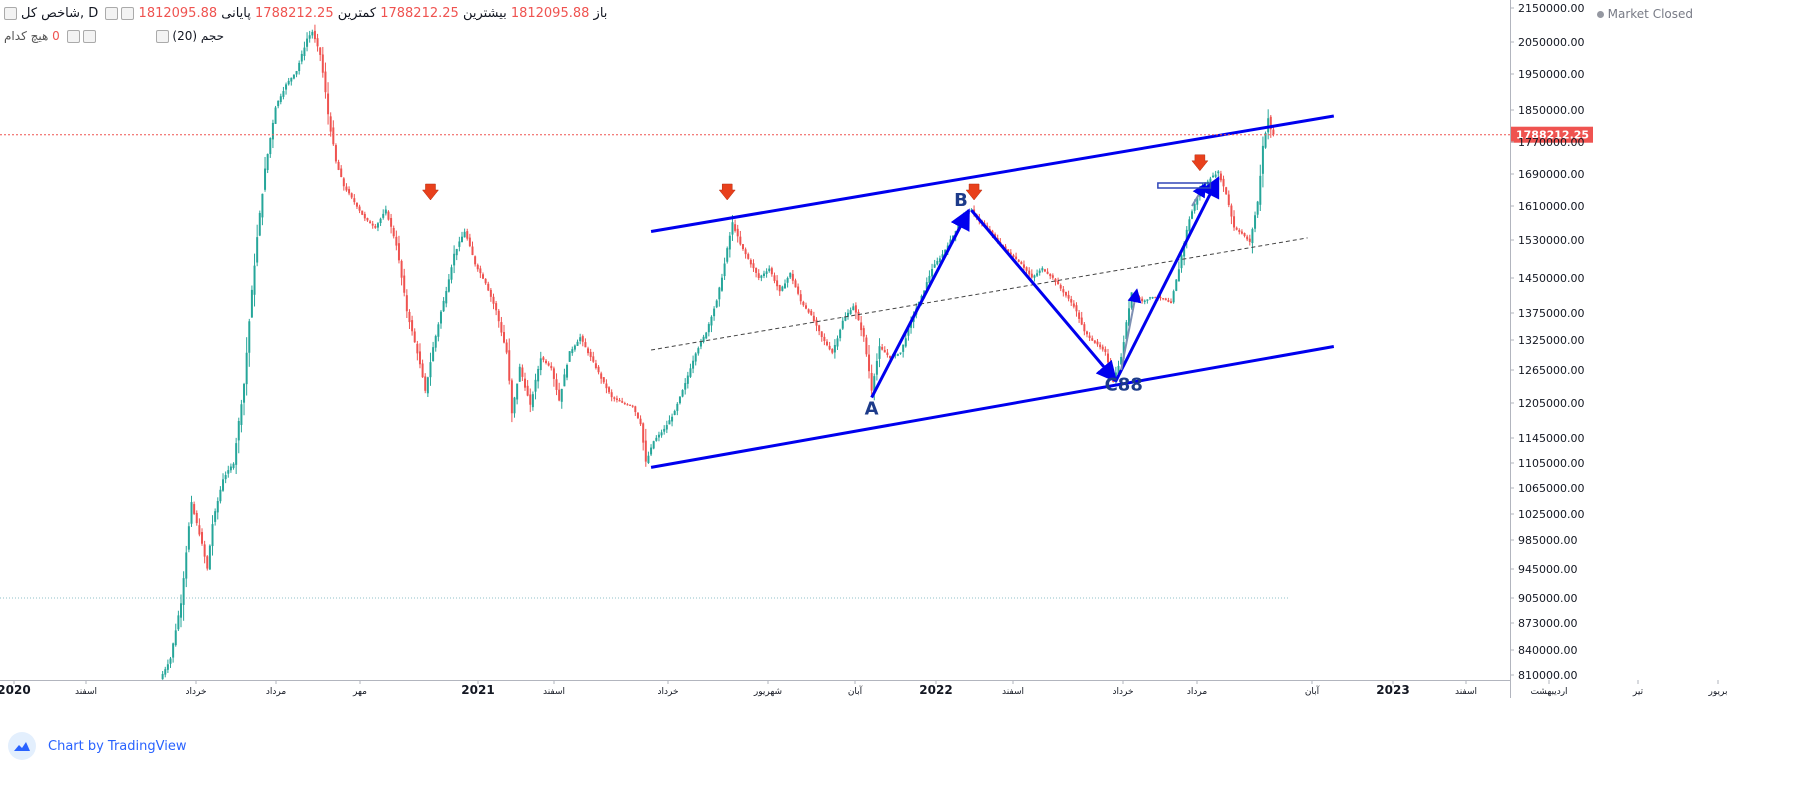 The height and width of the screenshot is (798, 1793). Describe the element at coordinates (1551, 463) in the screenshot. I see `price-tick-label: 1105000.00` at that location.